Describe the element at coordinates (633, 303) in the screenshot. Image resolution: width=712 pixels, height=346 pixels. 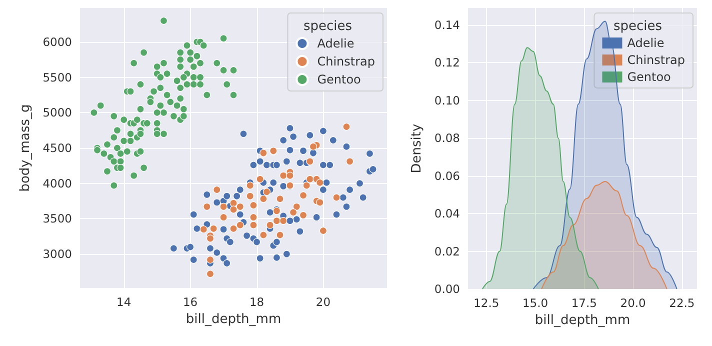
I see `x-tick-label: 20.0` at that location.